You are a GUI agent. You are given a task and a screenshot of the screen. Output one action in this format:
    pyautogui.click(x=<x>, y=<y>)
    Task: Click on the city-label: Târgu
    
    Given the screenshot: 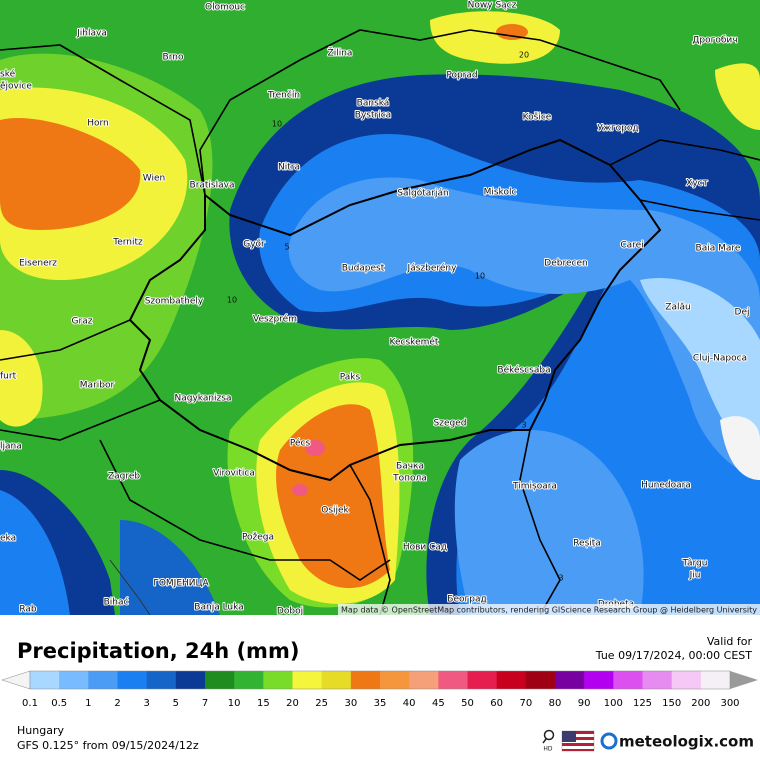 What is the action you would take?
    pyautogui.click(x=695, y=564)
    